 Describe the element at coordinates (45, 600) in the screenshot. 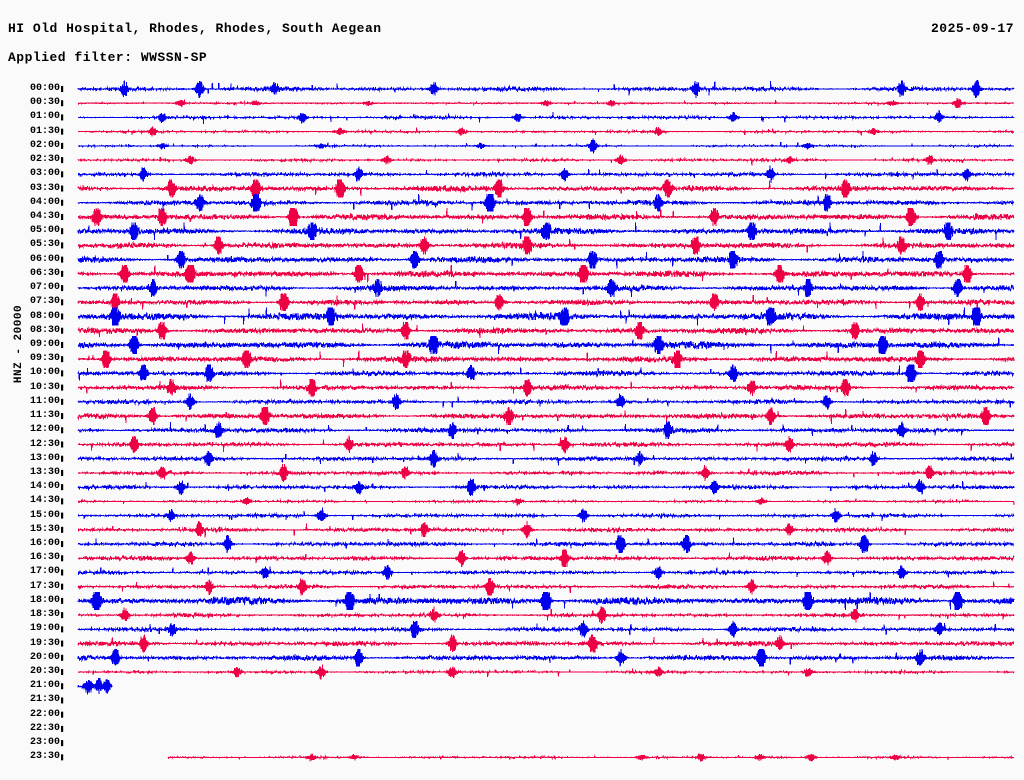

I see `time-label: 18:00` at that location.